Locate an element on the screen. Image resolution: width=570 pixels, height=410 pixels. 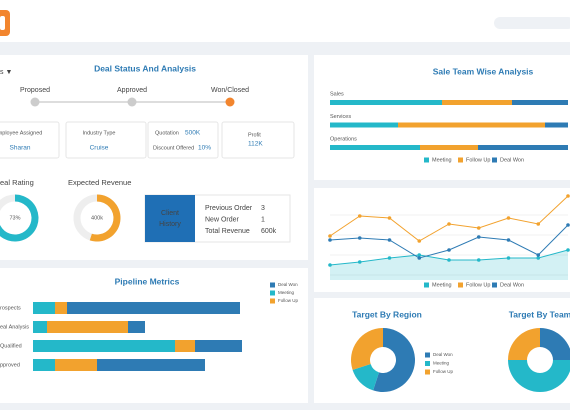
search-box is located at coordinates (532, 23).